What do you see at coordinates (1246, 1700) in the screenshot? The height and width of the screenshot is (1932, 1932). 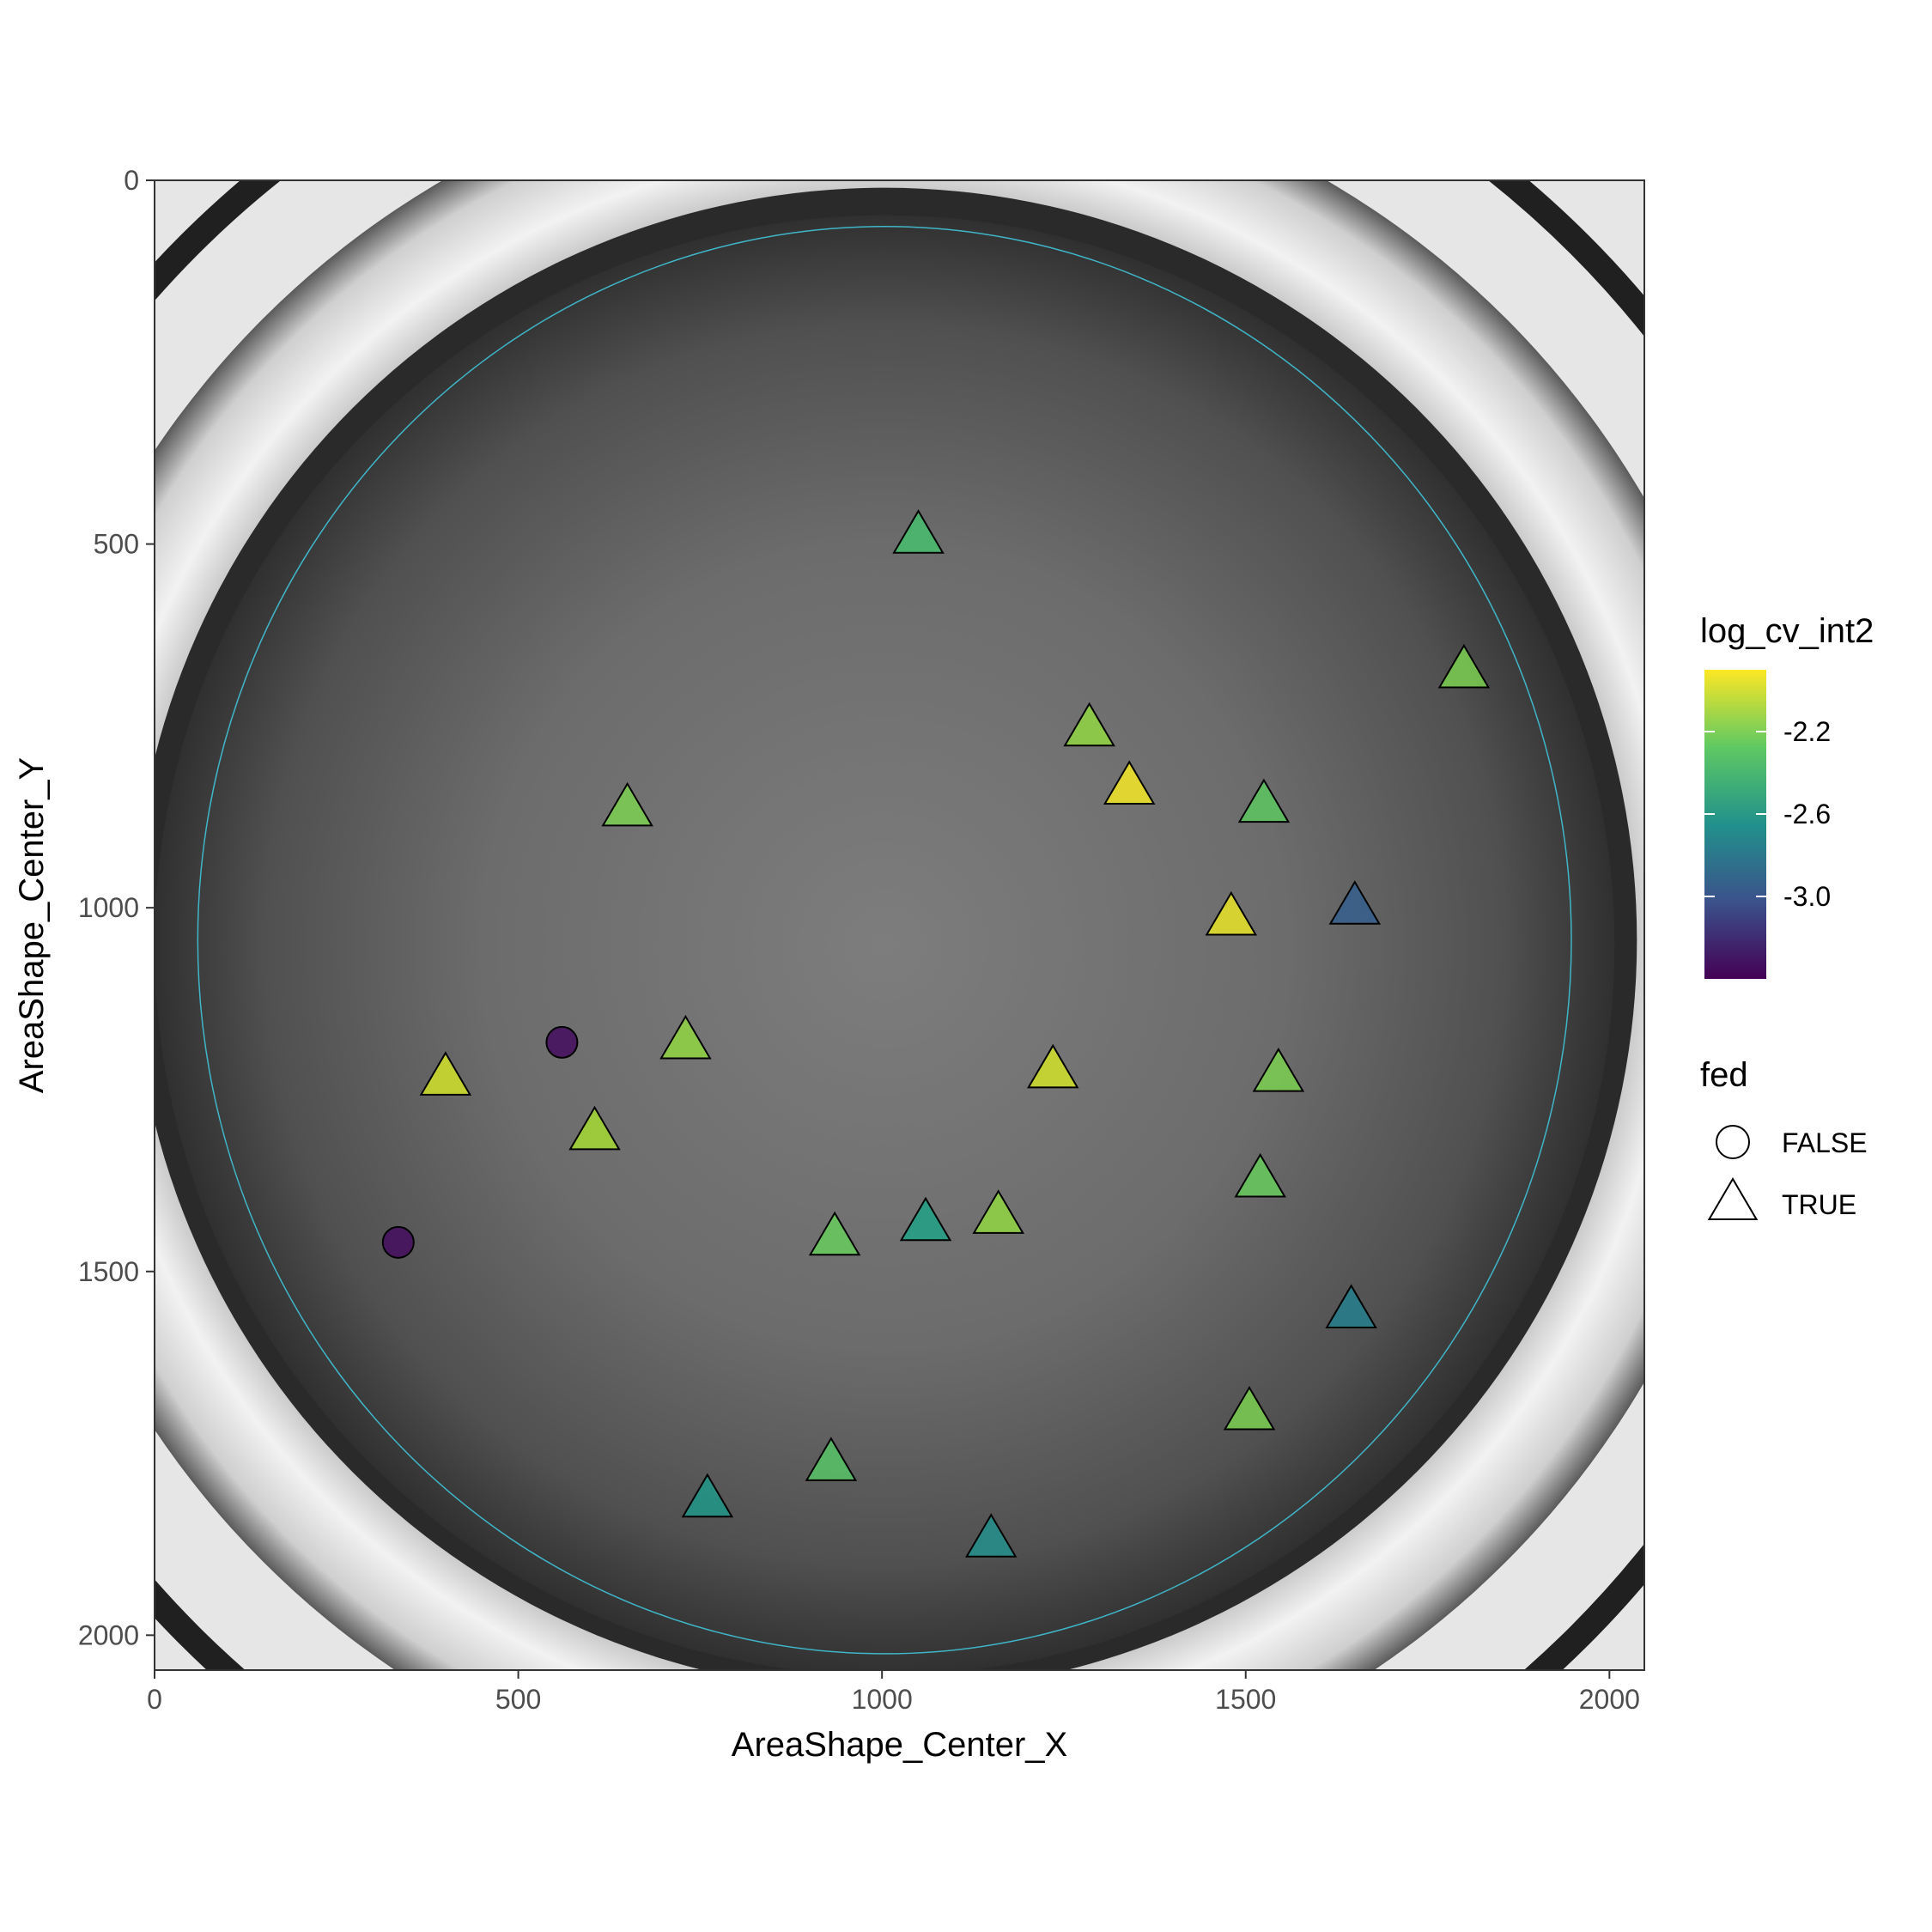 I see `x-tick-label: 1500` at bounding box center [1246, 1700].